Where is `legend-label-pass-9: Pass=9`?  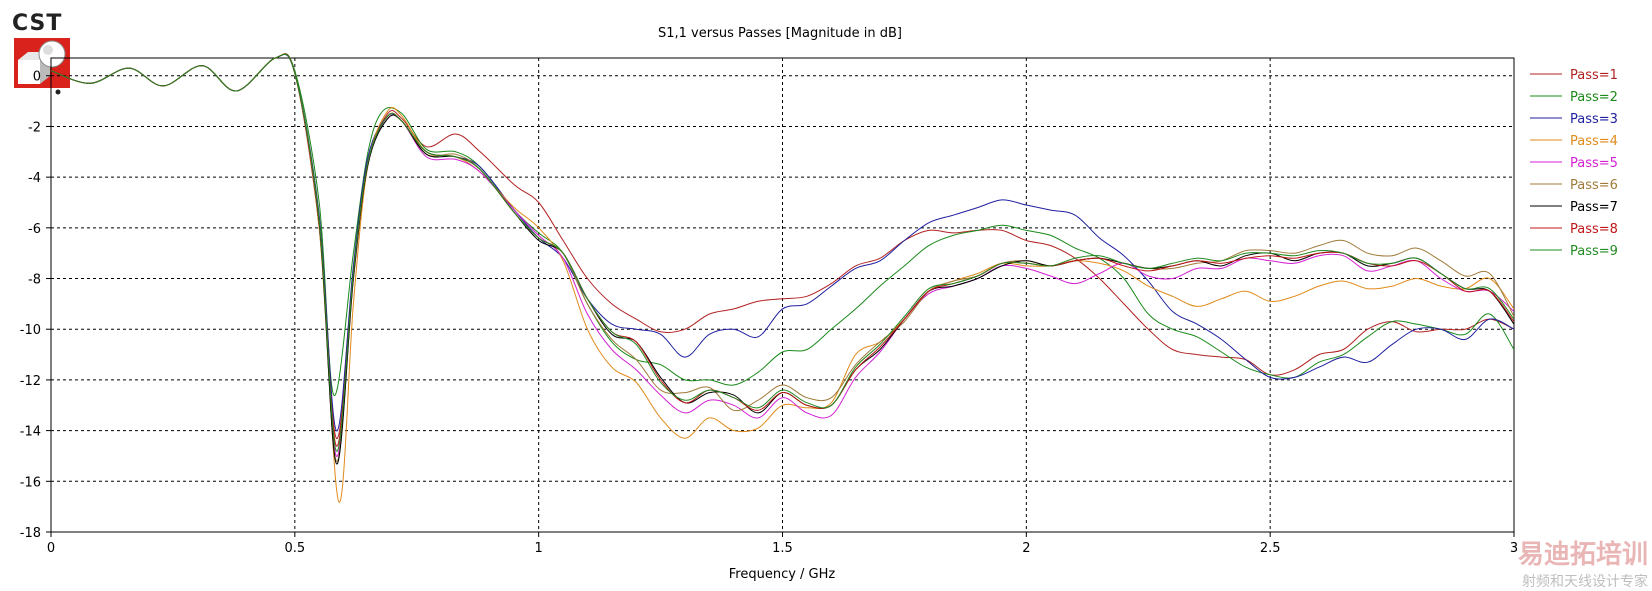 legend-label-pass-9: Pass=9 is located at coordinates (1594, 251).